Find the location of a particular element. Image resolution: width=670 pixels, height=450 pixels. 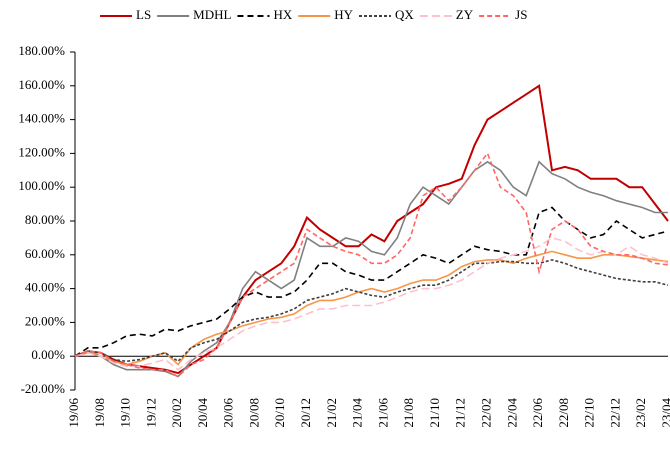

y-tick-label: 40.00% is located at coordinates (45, 287).